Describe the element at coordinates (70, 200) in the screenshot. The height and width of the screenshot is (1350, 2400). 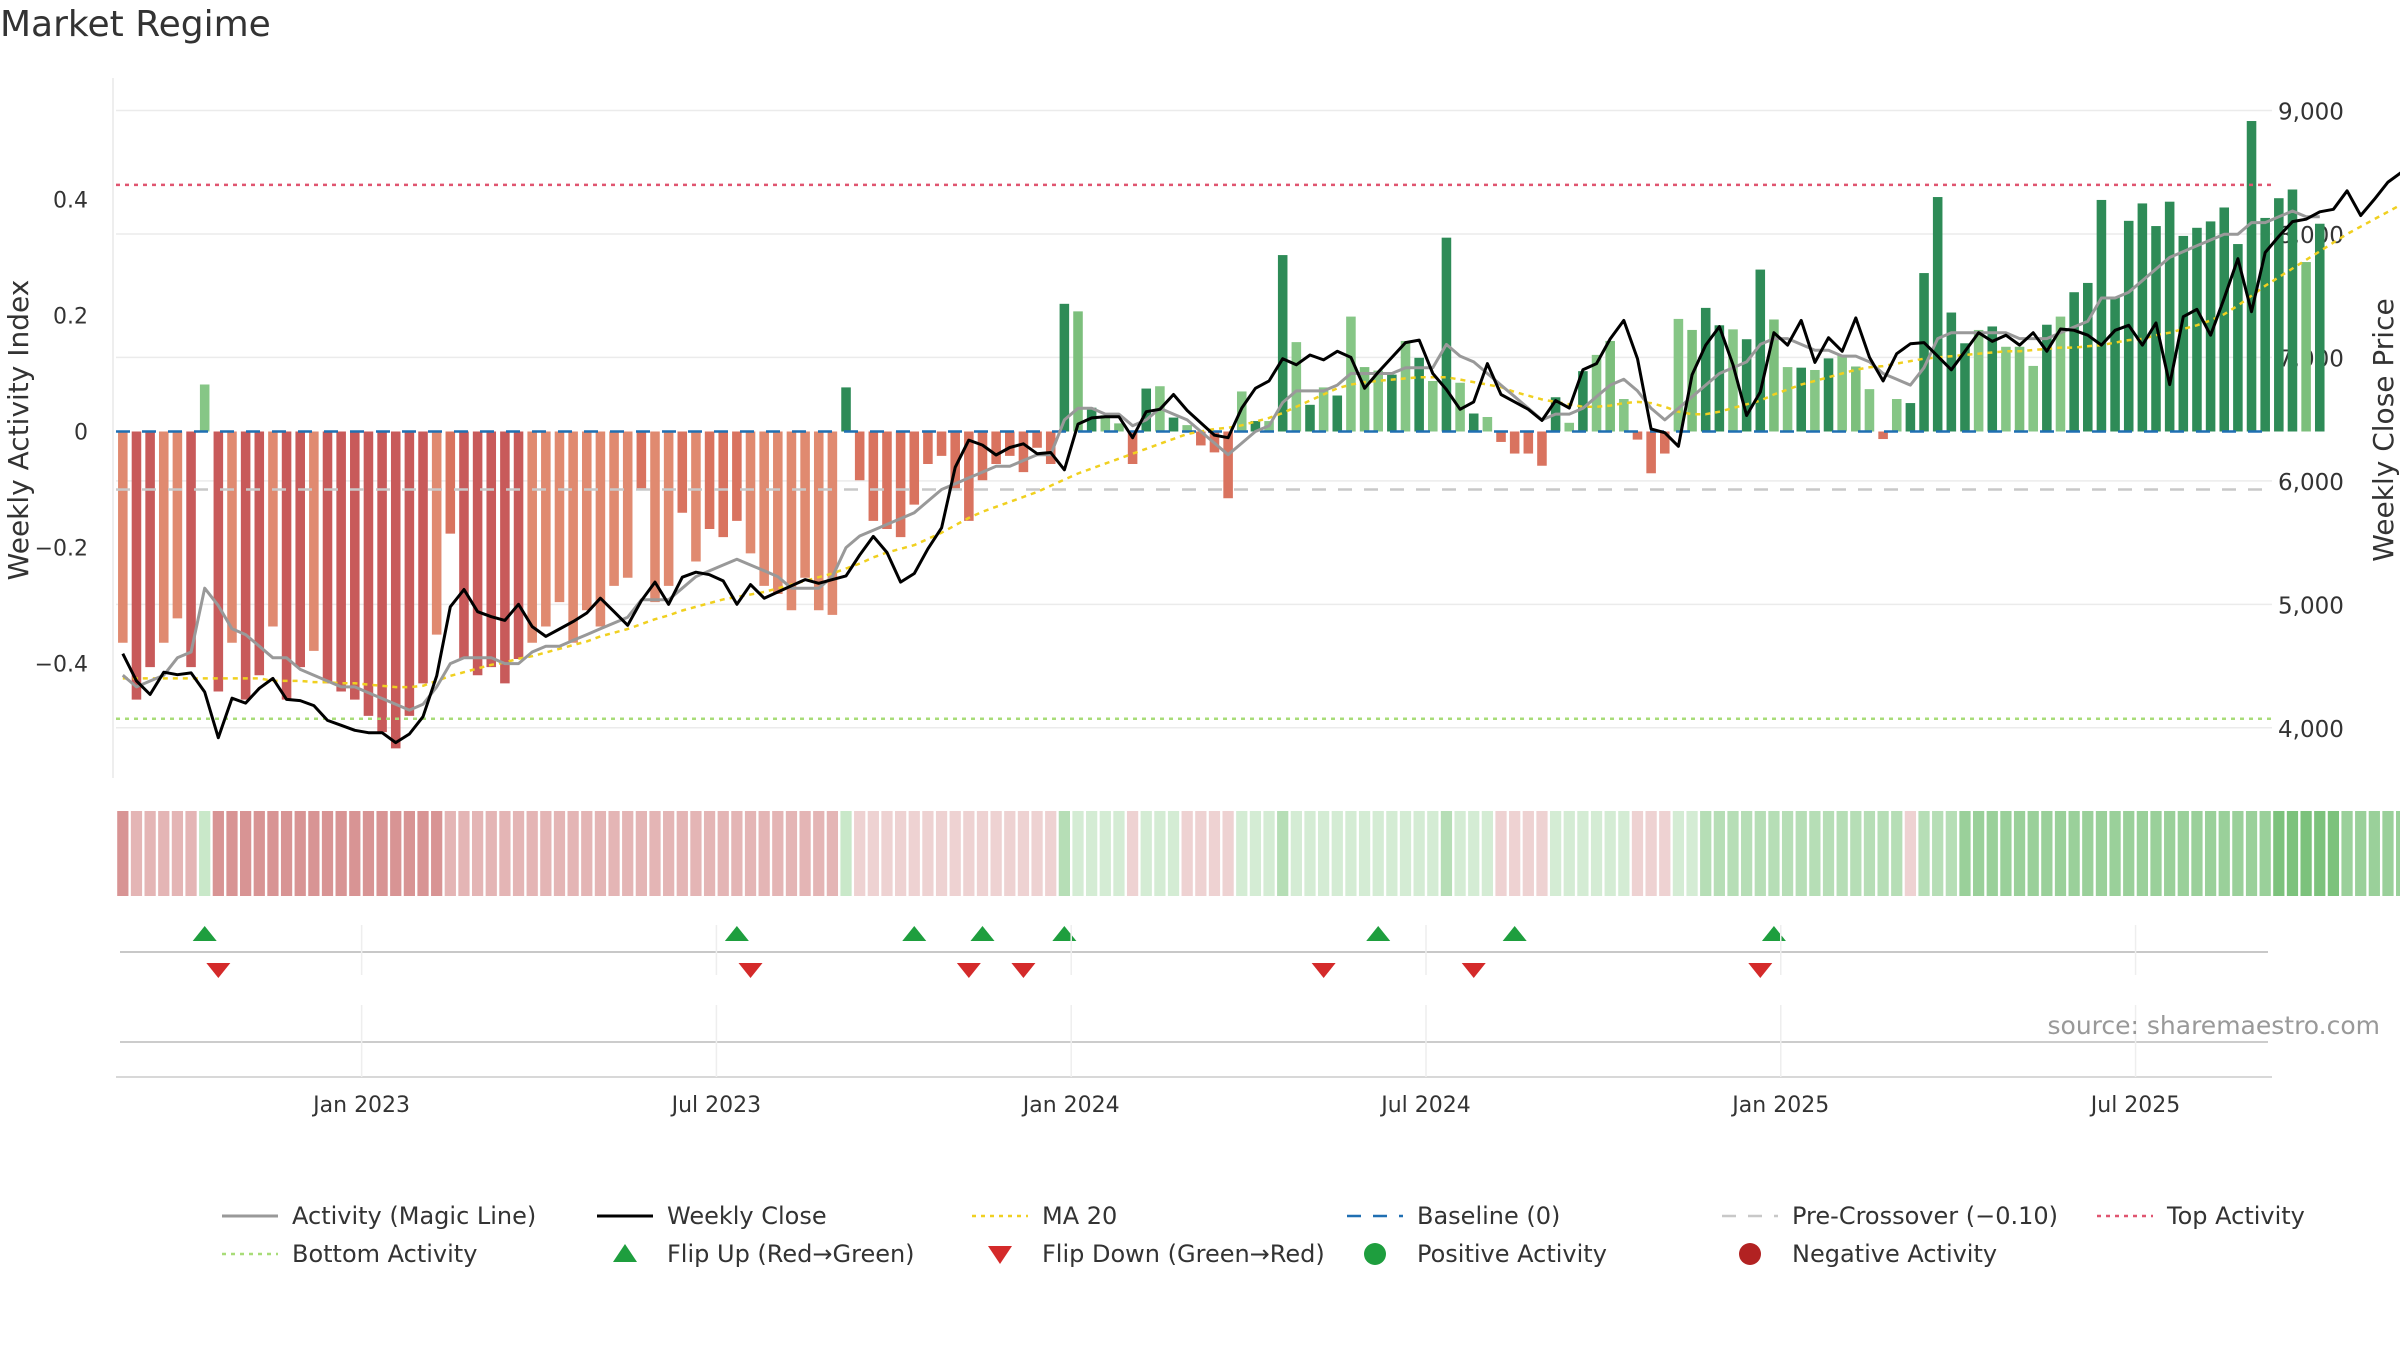
I see `left-tick-label: 0.4` at that location.